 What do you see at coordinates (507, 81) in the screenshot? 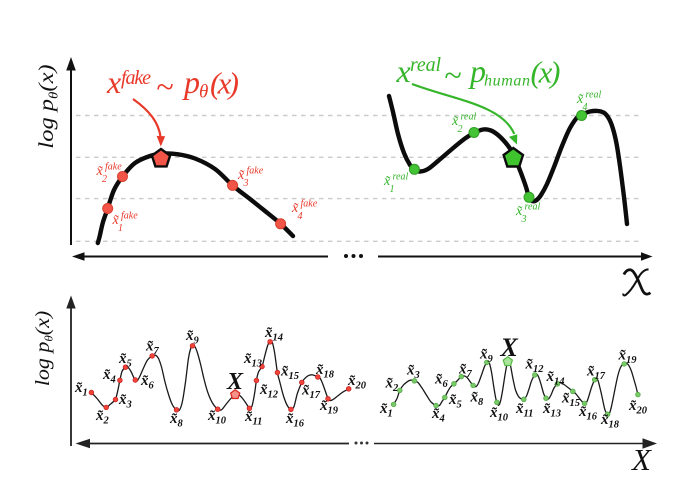
I see `svg-text: human` at bounding box center [507, 81].